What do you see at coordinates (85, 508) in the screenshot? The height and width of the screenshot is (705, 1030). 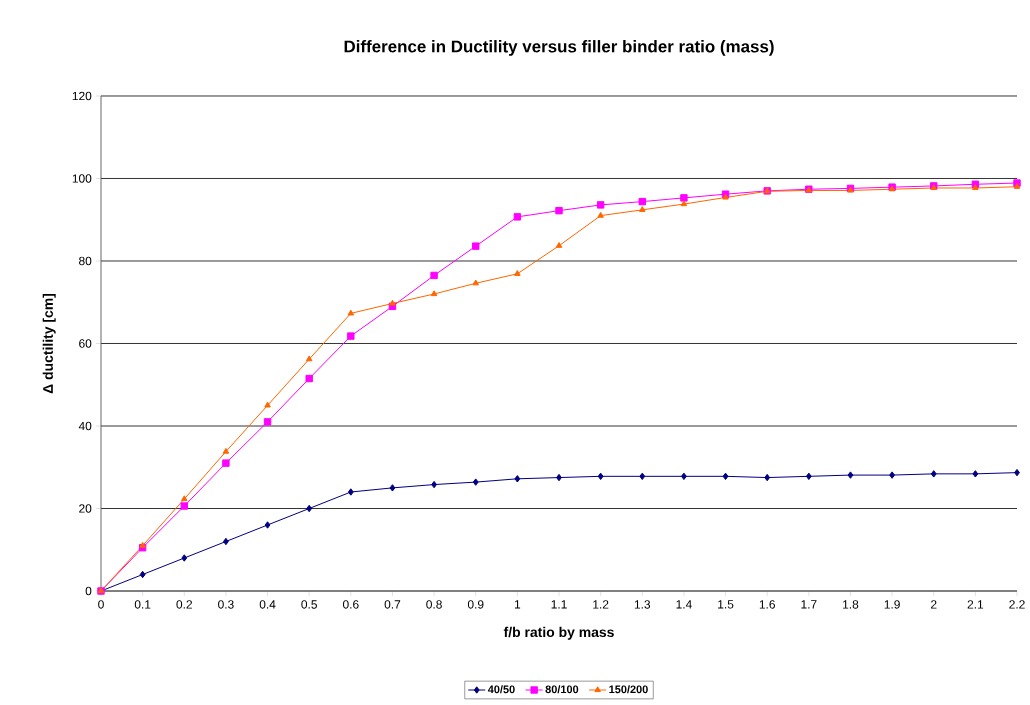 I see `y-tick-label: 20` at bounding box center [85, 508].